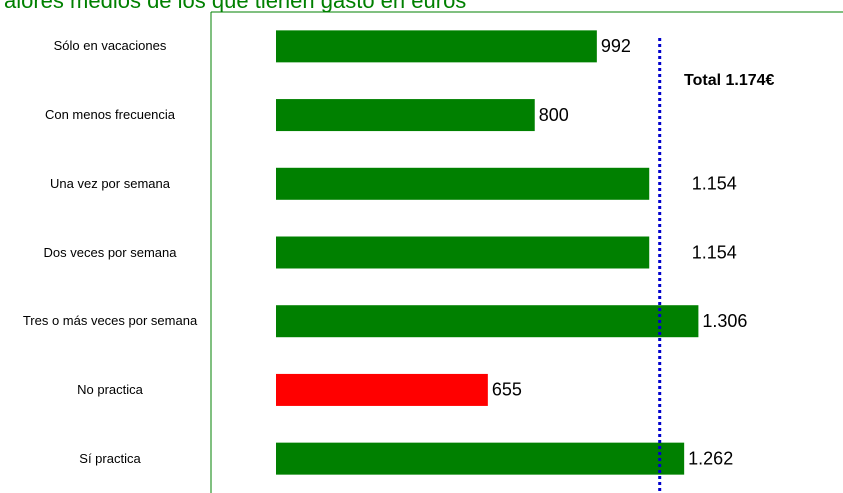 Image resolution: width=843 pixels, height=493 pixels. Describe the element at coordinates (110, 252) in the screenshot. I see `category-label: Dos veces por semana` at that location.